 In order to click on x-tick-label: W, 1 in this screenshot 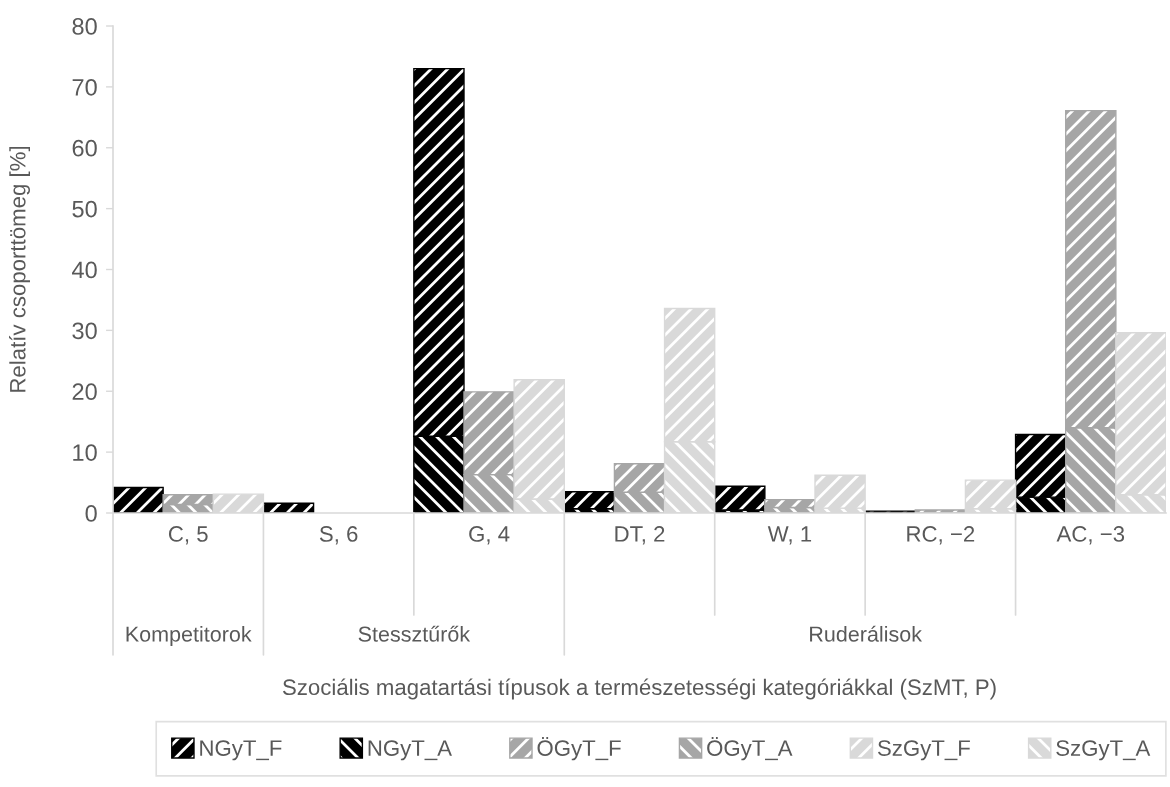, I will do `click(789, 535)`.